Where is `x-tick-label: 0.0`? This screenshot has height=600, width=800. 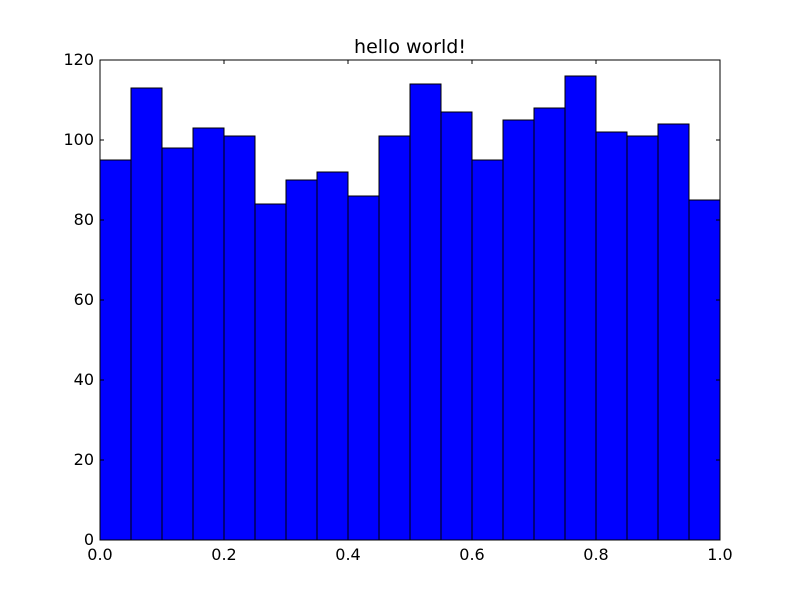 x-tick-label: 0.0 is located at coordinates (99, 554).